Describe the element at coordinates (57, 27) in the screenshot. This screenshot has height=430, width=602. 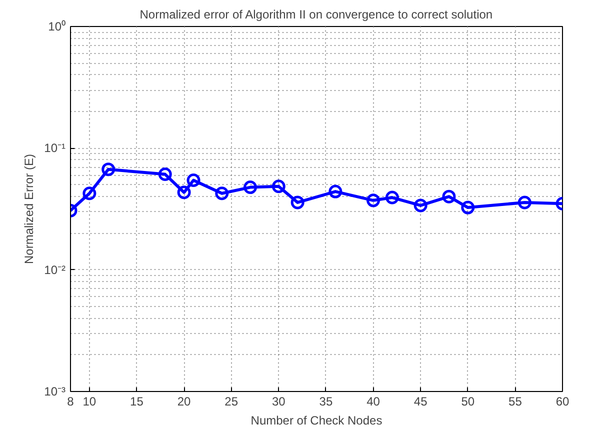
I see `y-tick-label: 10⁰` at that location.